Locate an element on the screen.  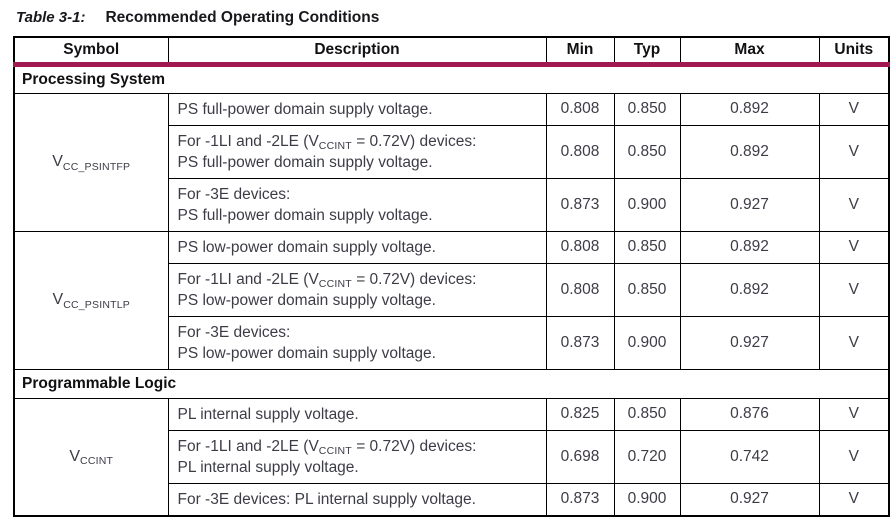
table-header-row: Symbol Description Min Typ Max Units is located at coordinates (451, 51).